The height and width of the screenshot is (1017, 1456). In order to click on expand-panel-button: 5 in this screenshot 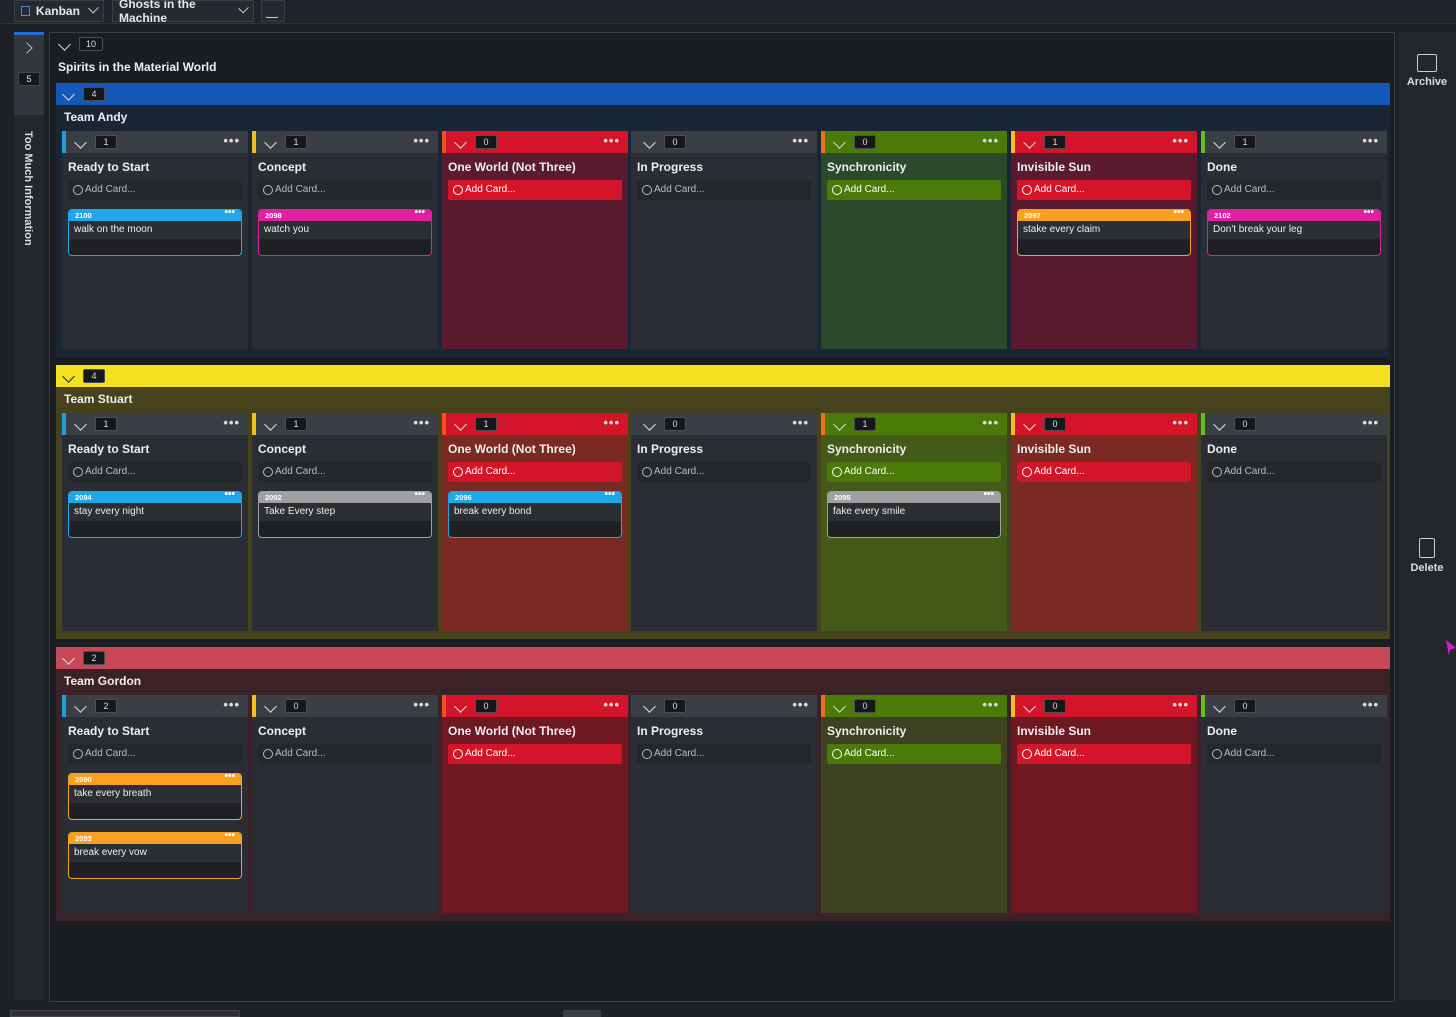, I will do `click(29, 75)`.